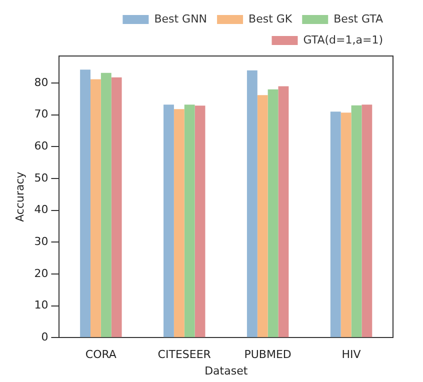 This screenshot has width=423, height=382. What do you see at coordinates (181, 19) in the screenshot?
I see `legend-label: Best GNN` at bounding box center [181, 19].